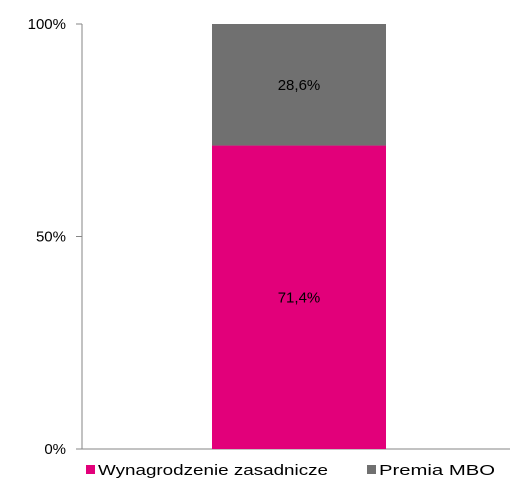  Describe the element at coordinates (51, 237) in the screenshot. I see `y-tick-label-1: 50%` at that location.